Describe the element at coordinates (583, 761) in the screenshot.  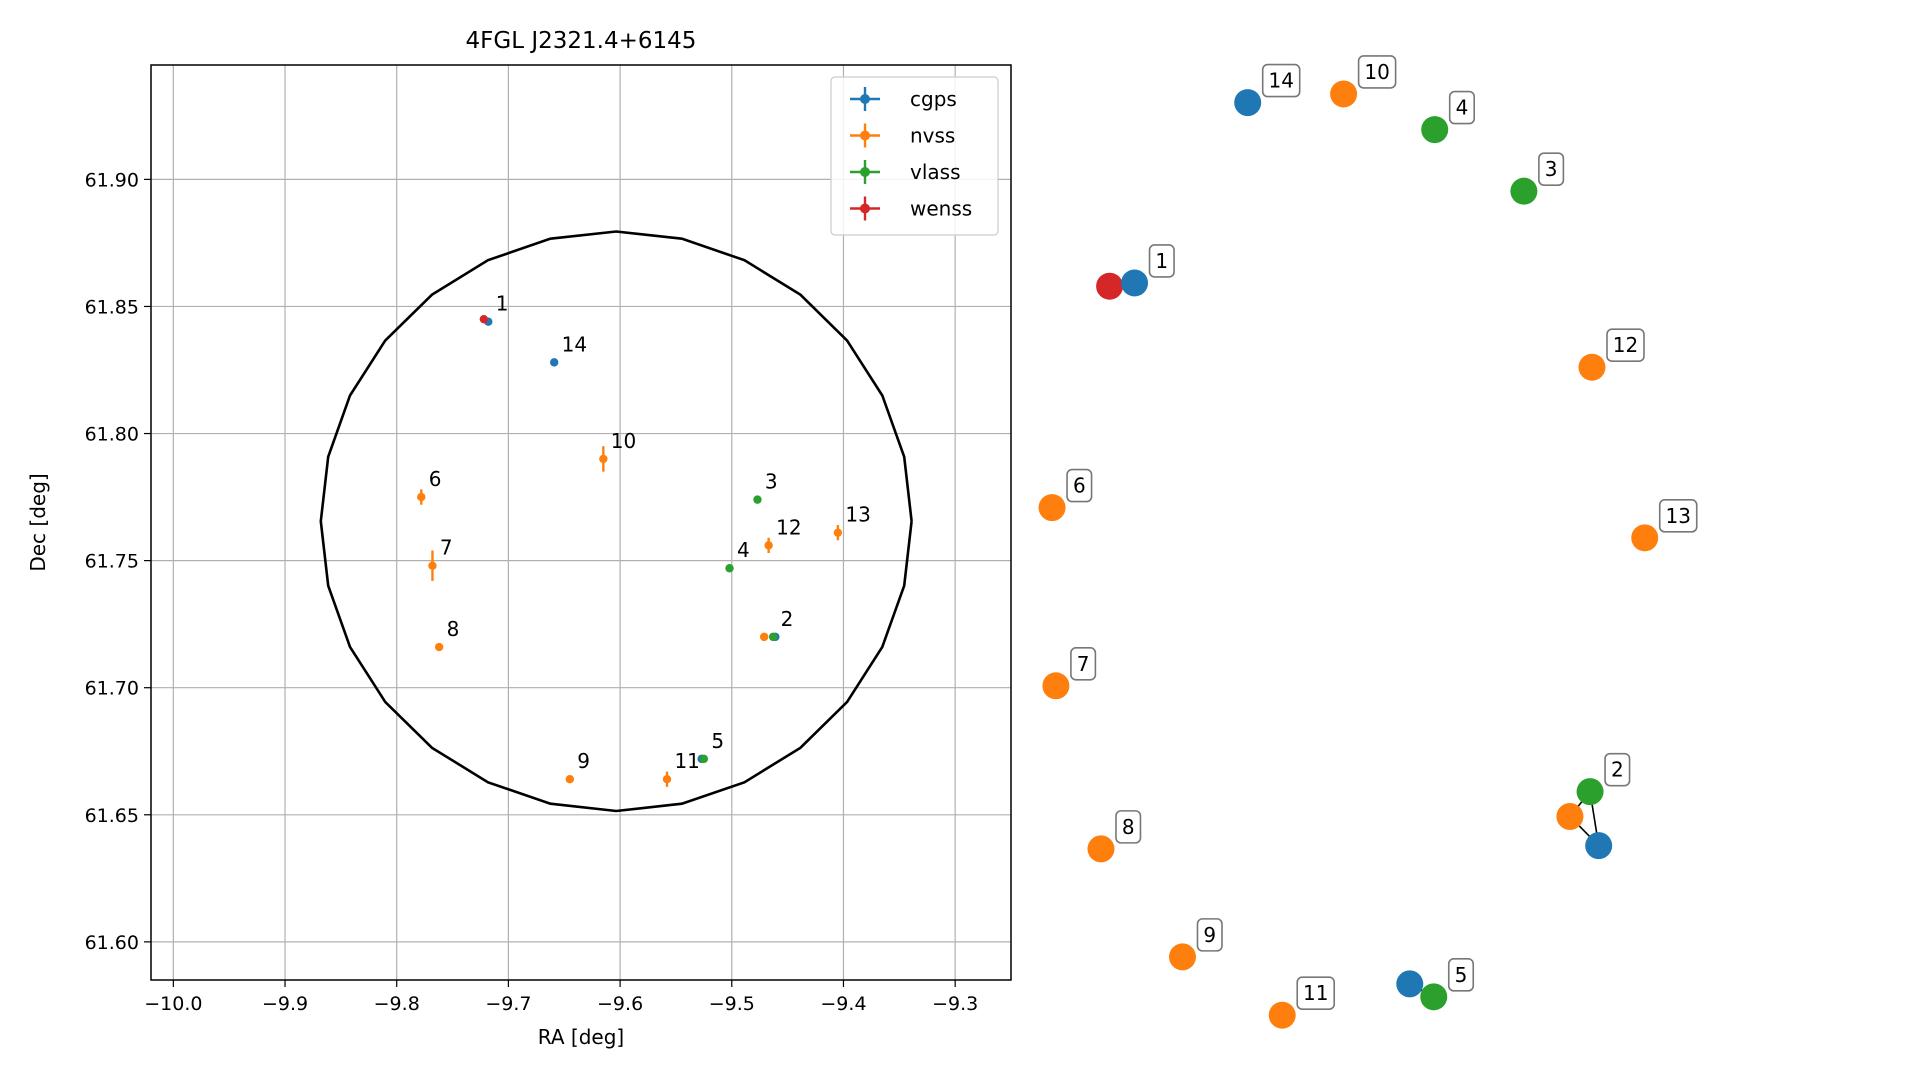
I see `point-annotation: 9` at that location.